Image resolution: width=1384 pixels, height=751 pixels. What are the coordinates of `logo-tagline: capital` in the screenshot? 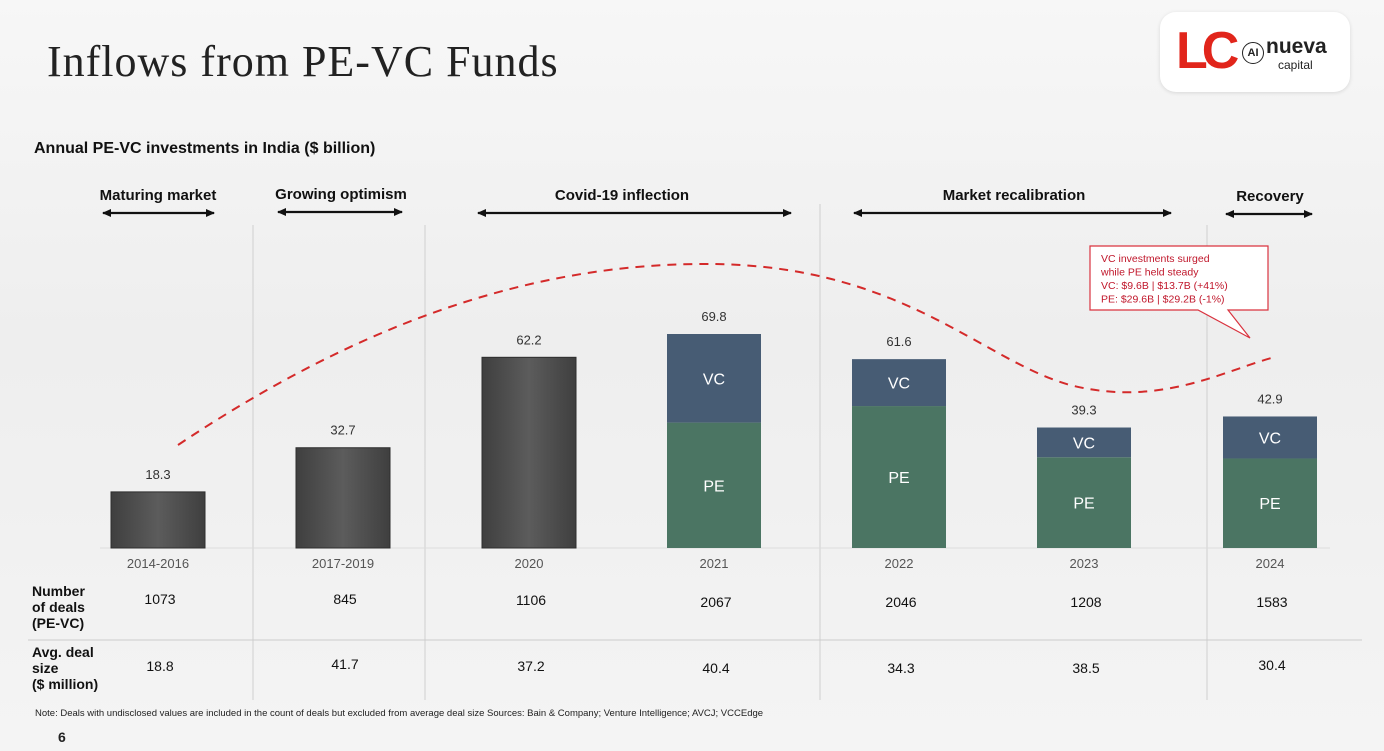 It's located at (1295, 65).